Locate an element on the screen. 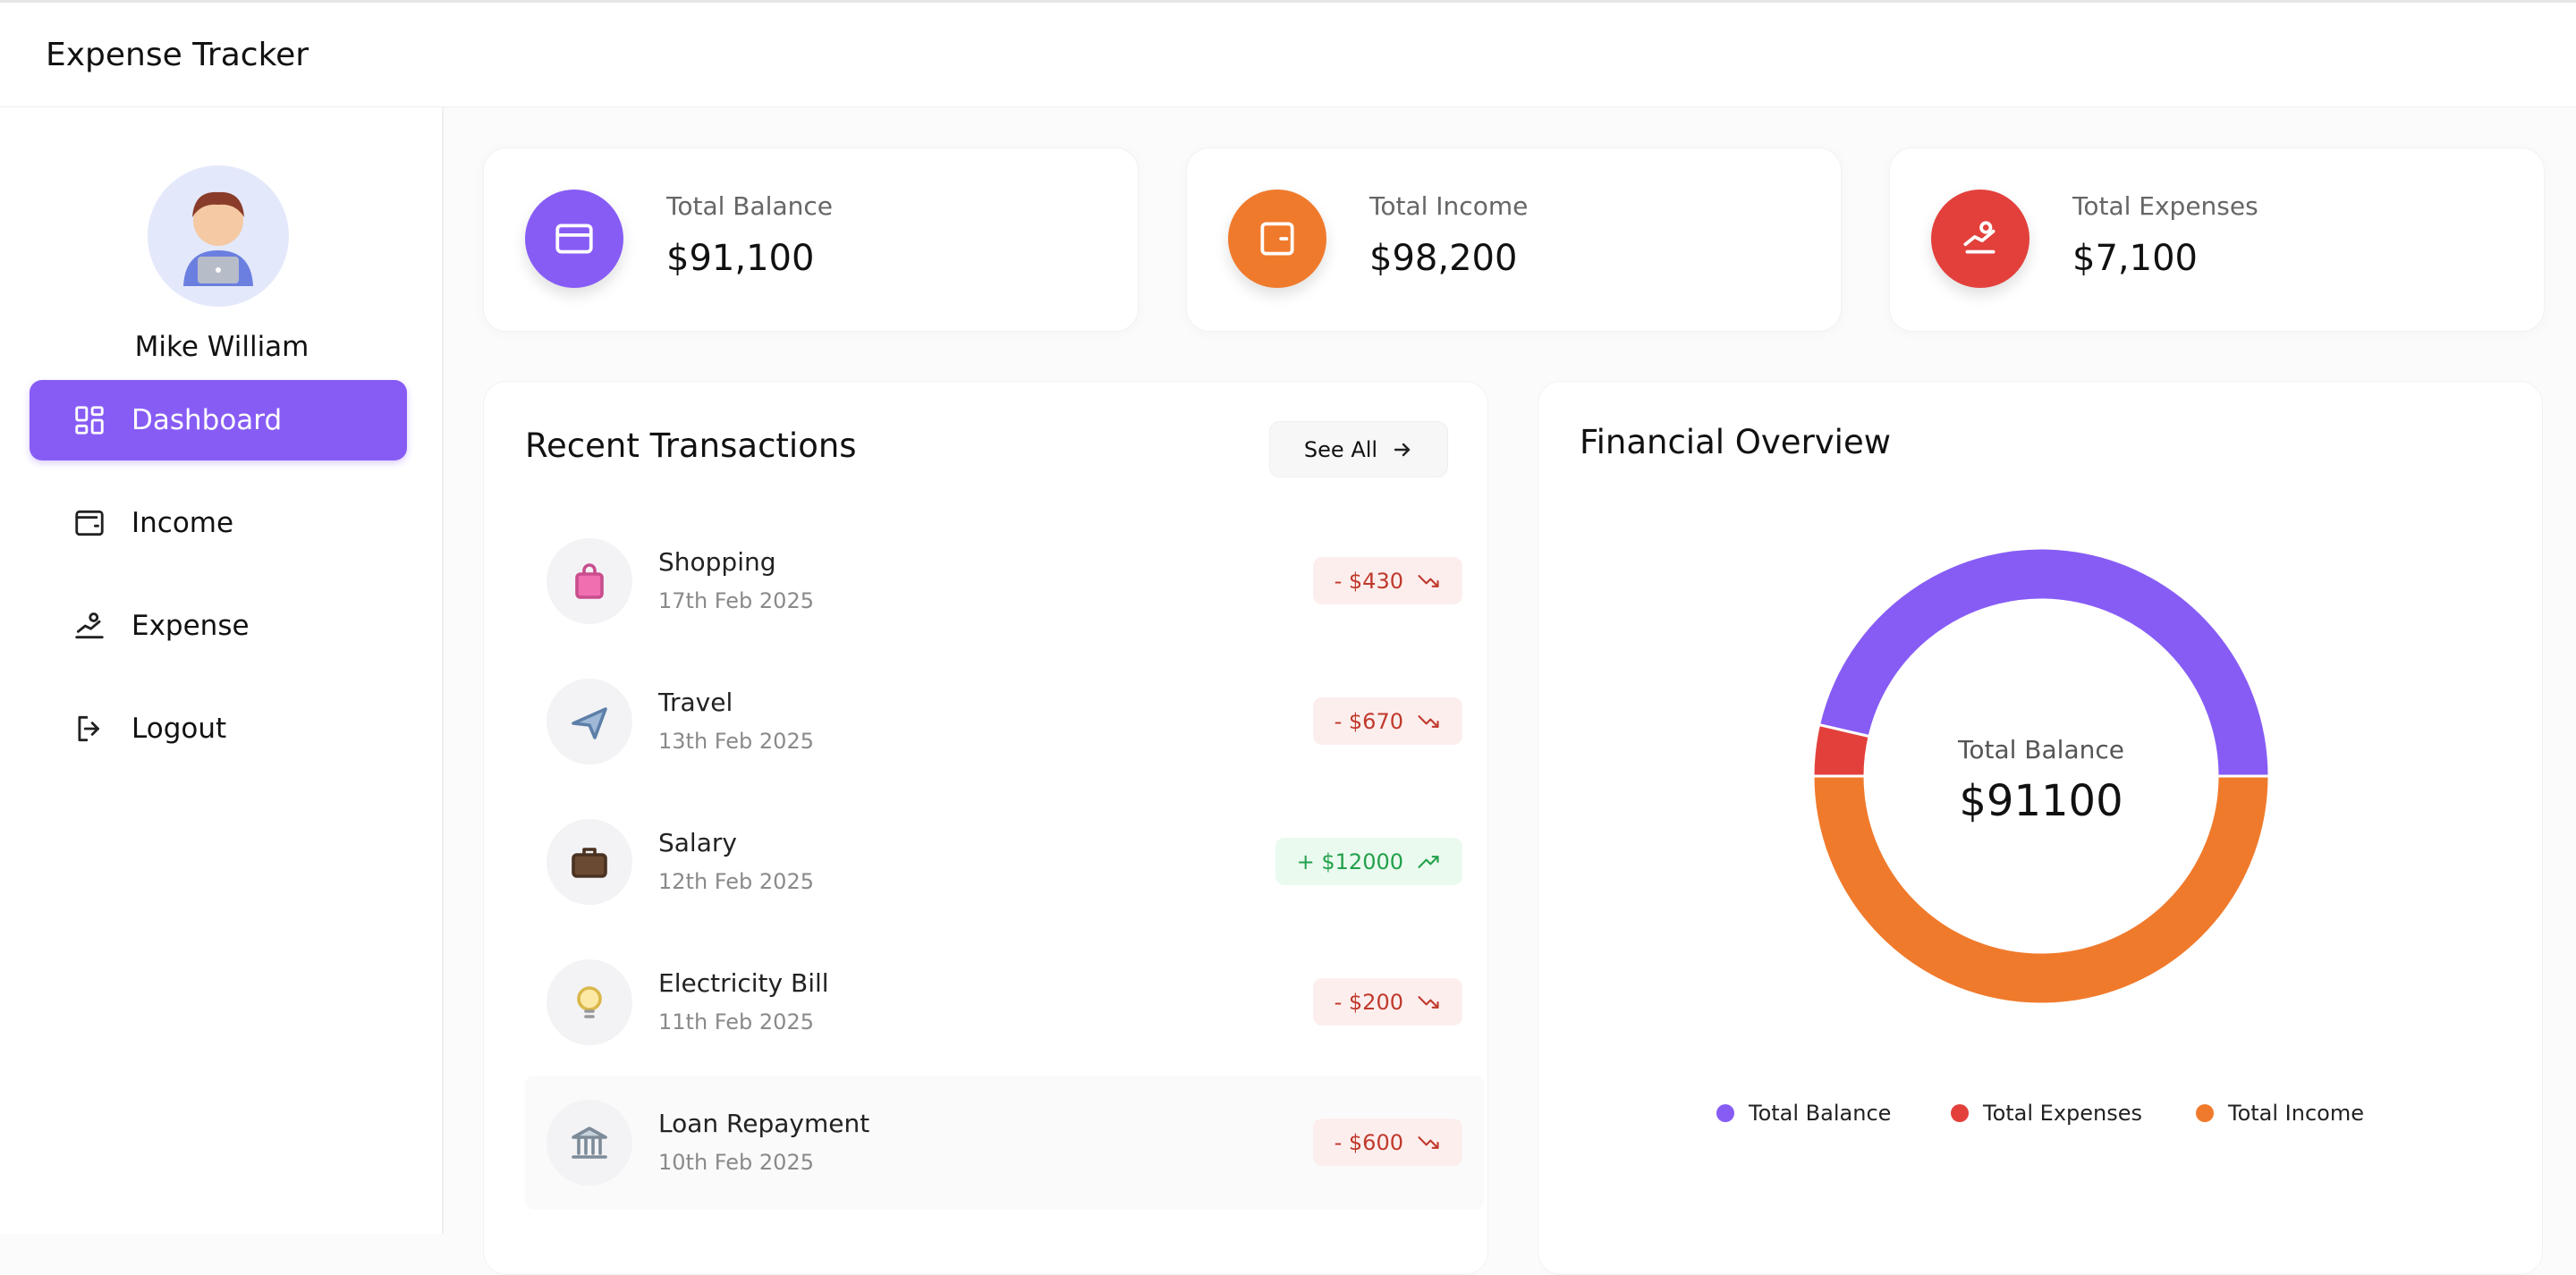 This screenshot has width=2576, height=1275. nav-item: Logout is located at coordinates (218, 728).